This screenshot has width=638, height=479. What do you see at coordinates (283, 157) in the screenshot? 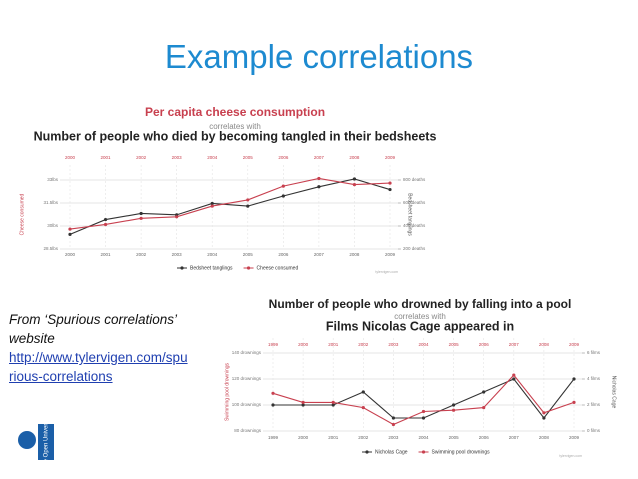
I see `x-top-label: 2006` at bounding box center [283, 157].